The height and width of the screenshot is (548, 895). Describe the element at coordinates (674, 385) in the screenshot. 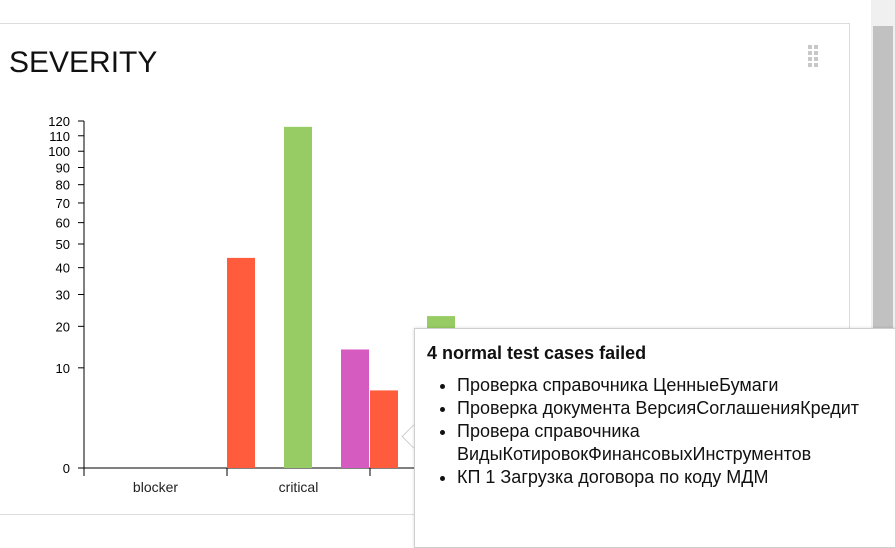

I see `tooltip-item: Проверка справочника ЦенныеБумаги` at that location.